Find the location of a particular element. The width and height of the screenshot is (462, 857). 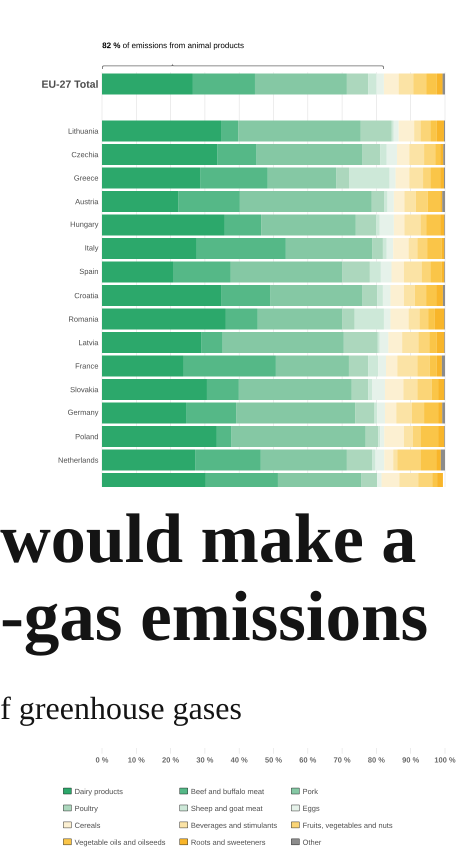

annotation: would make a is located at coordinates (208, 538).